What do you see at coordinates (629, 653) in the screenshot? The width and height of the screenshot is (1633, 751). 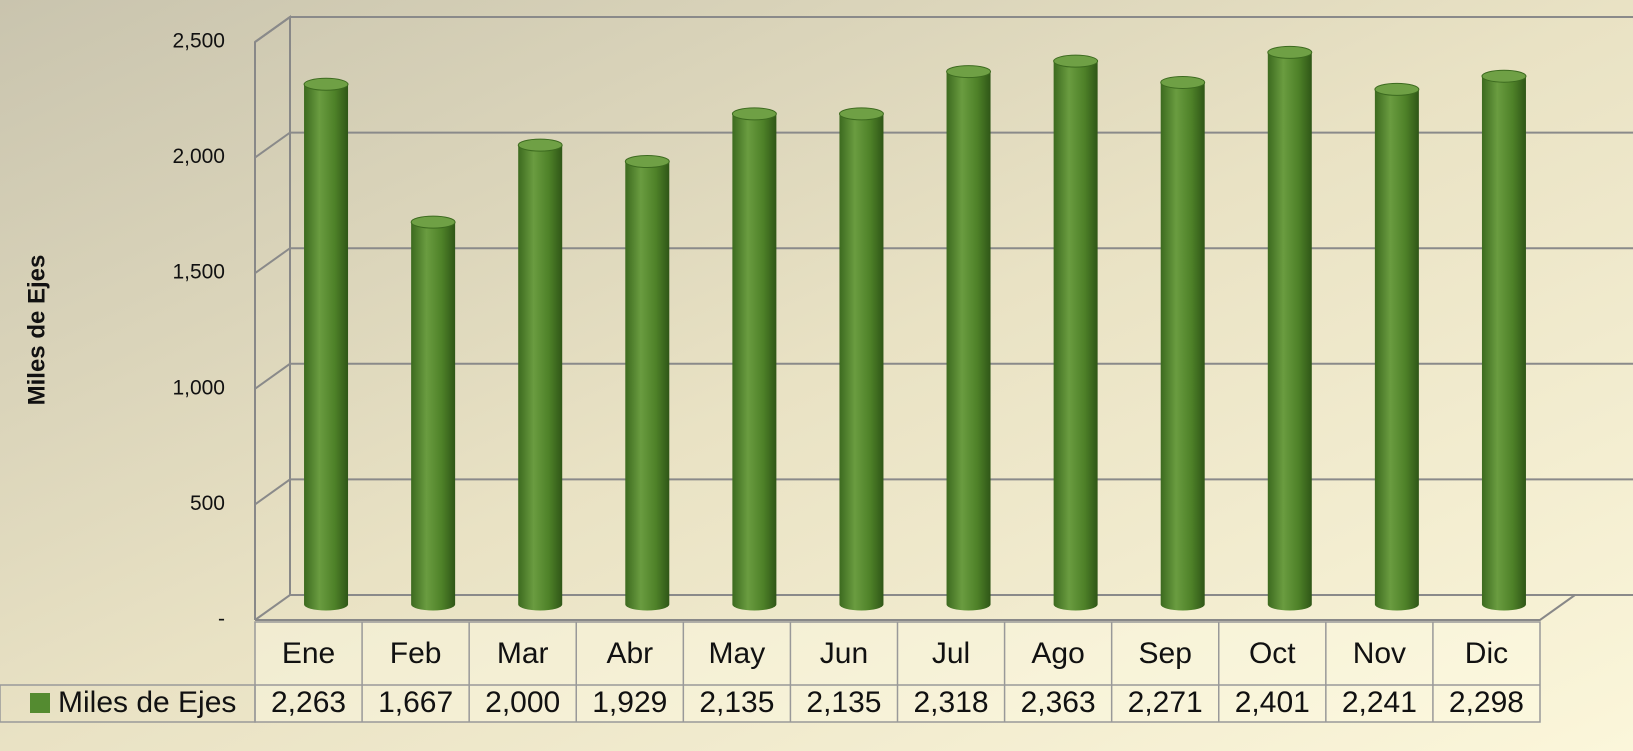 I see `x-tick-label: Abr` at bounding box center [629, 653].